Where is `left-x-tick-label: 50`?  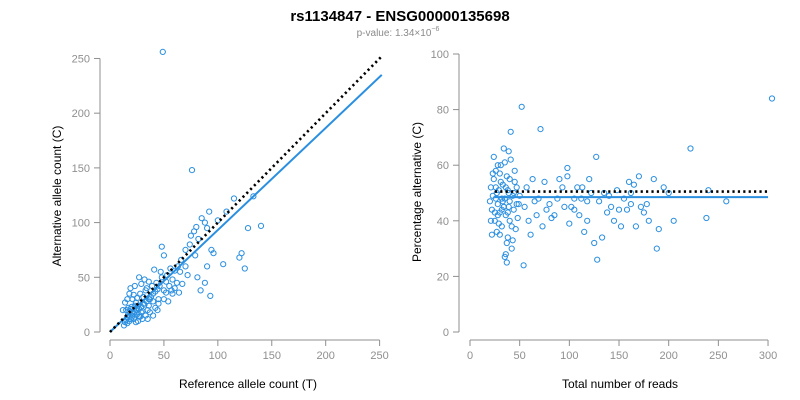 left-x-tick-label: 50 is located at coordinates (164, 356).